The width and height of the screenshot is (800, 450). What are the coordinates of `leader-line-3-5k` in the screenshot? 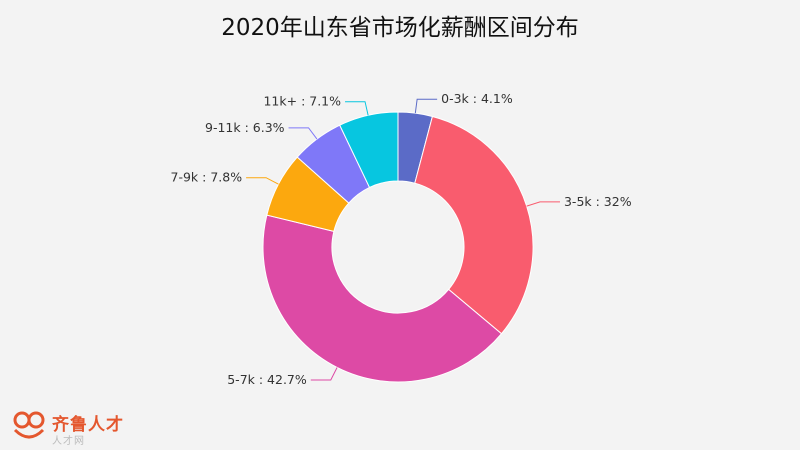 It's located at (543, 204).